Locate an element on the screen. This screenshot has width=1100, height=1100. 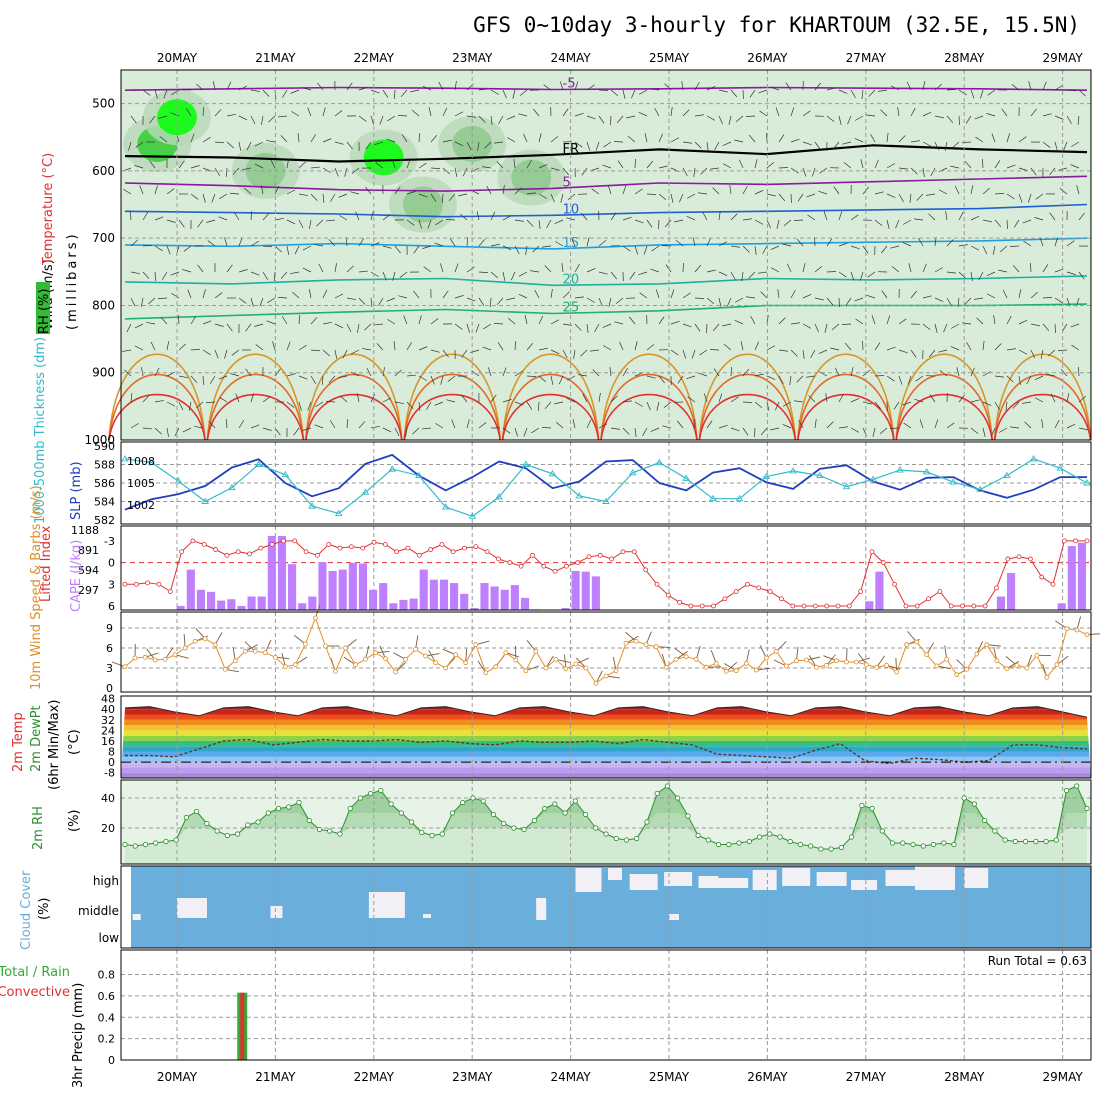
cloud-level-tick: low is located at coordinates (109, 938).